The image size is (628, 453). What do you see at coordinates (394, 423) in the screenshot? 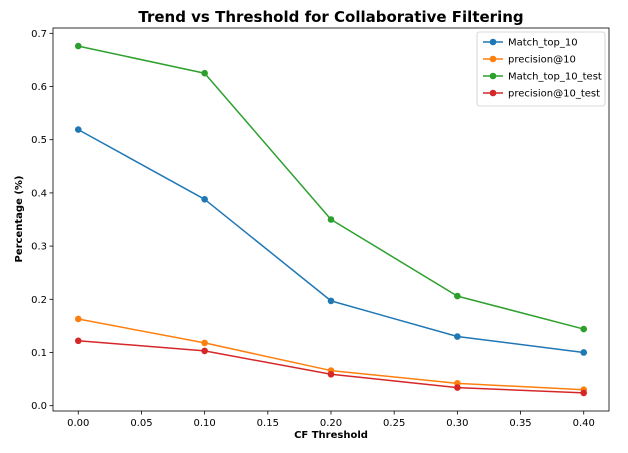
I see `x-tick-label: 0.25` at bounding box center [394, 423].